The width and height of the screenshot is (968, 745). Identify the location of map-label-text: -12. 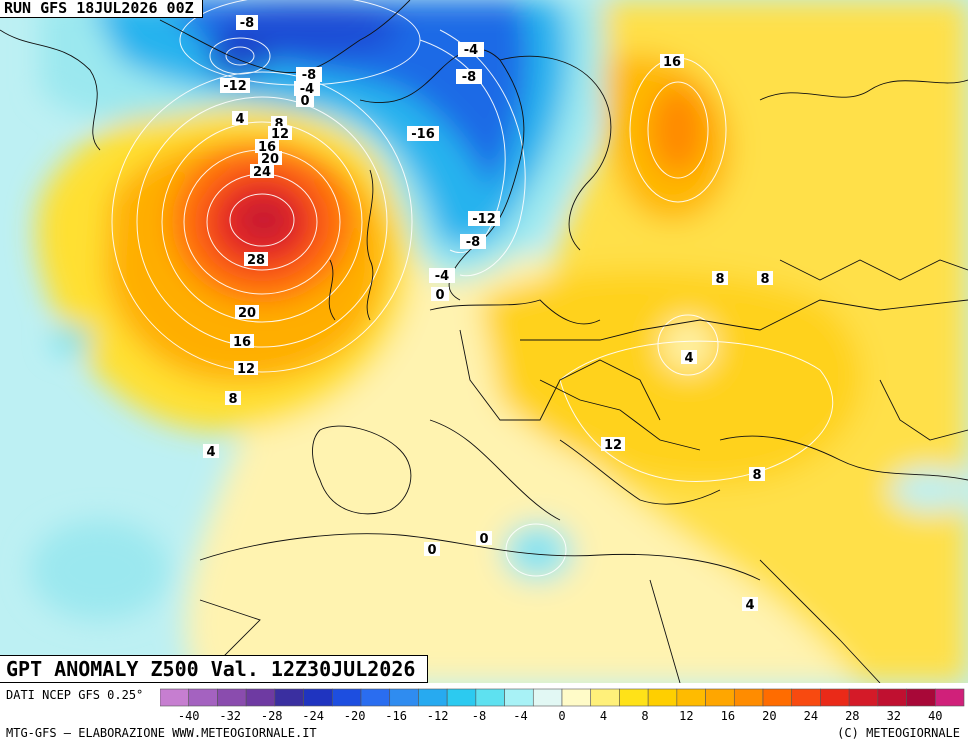
(484, 219).